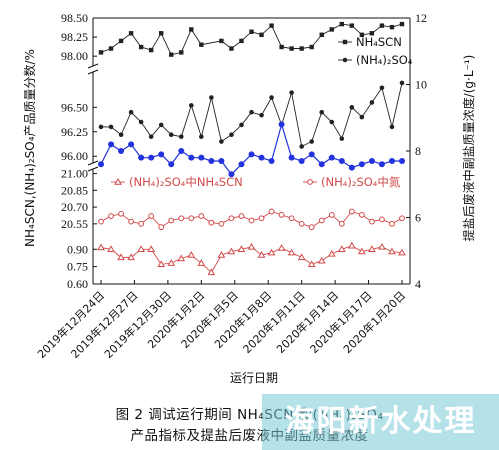 This screenshot has height=450, width=499. I want to click on y-left-tick-label: 20.70, so click(74, 207).